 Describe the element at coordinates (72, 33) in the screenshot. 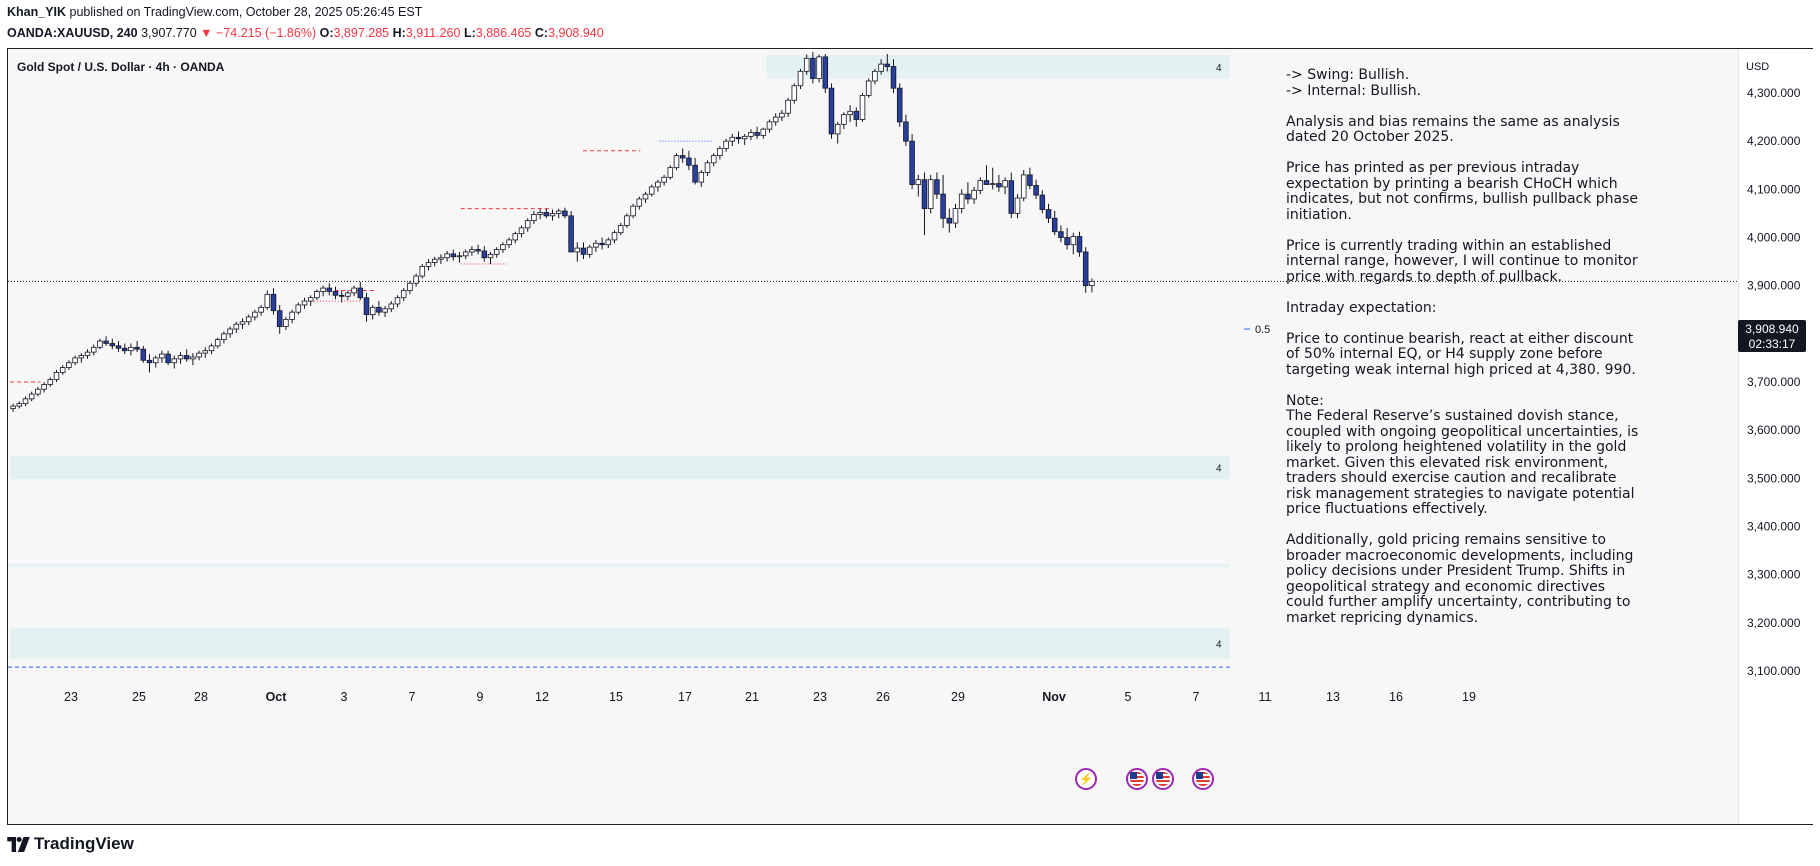

I see `symbol-name: OANDA:XAUUSD, 240` at that location.